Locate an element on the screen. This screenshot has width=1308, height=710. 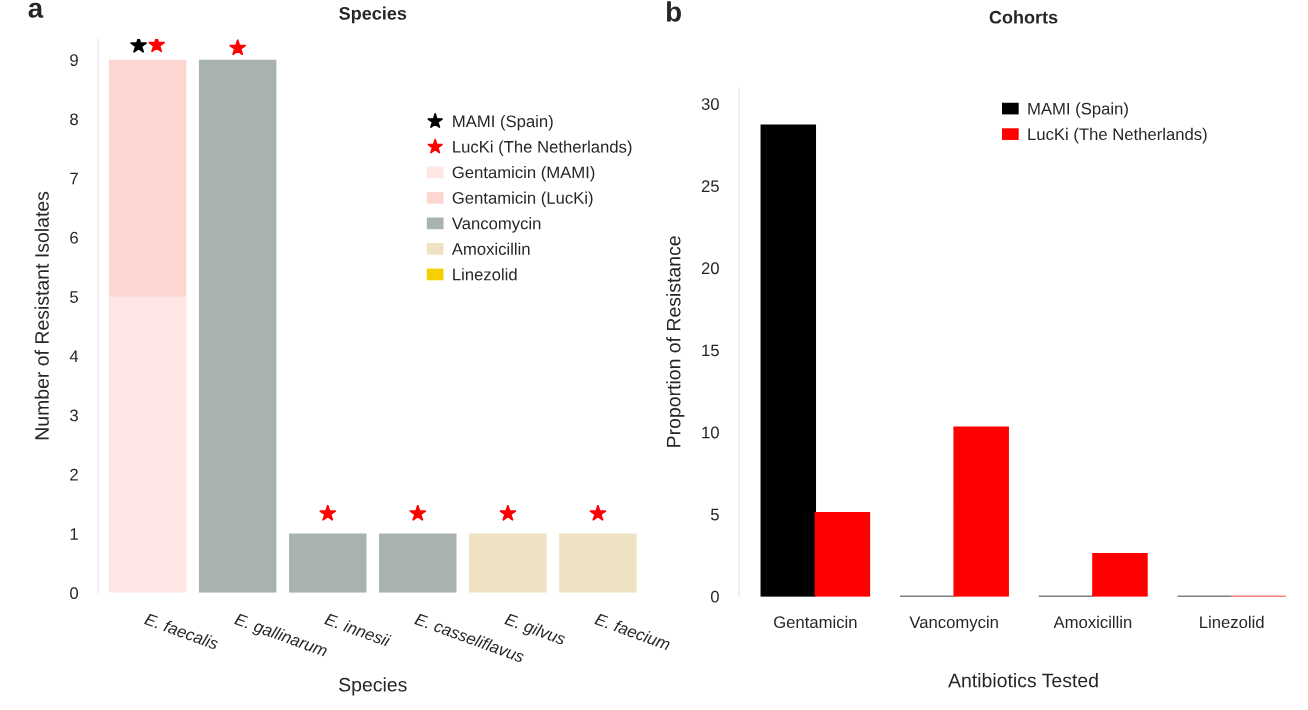
legend-label: Gentamicin (LucKi) is located at coordinates (522, 199).